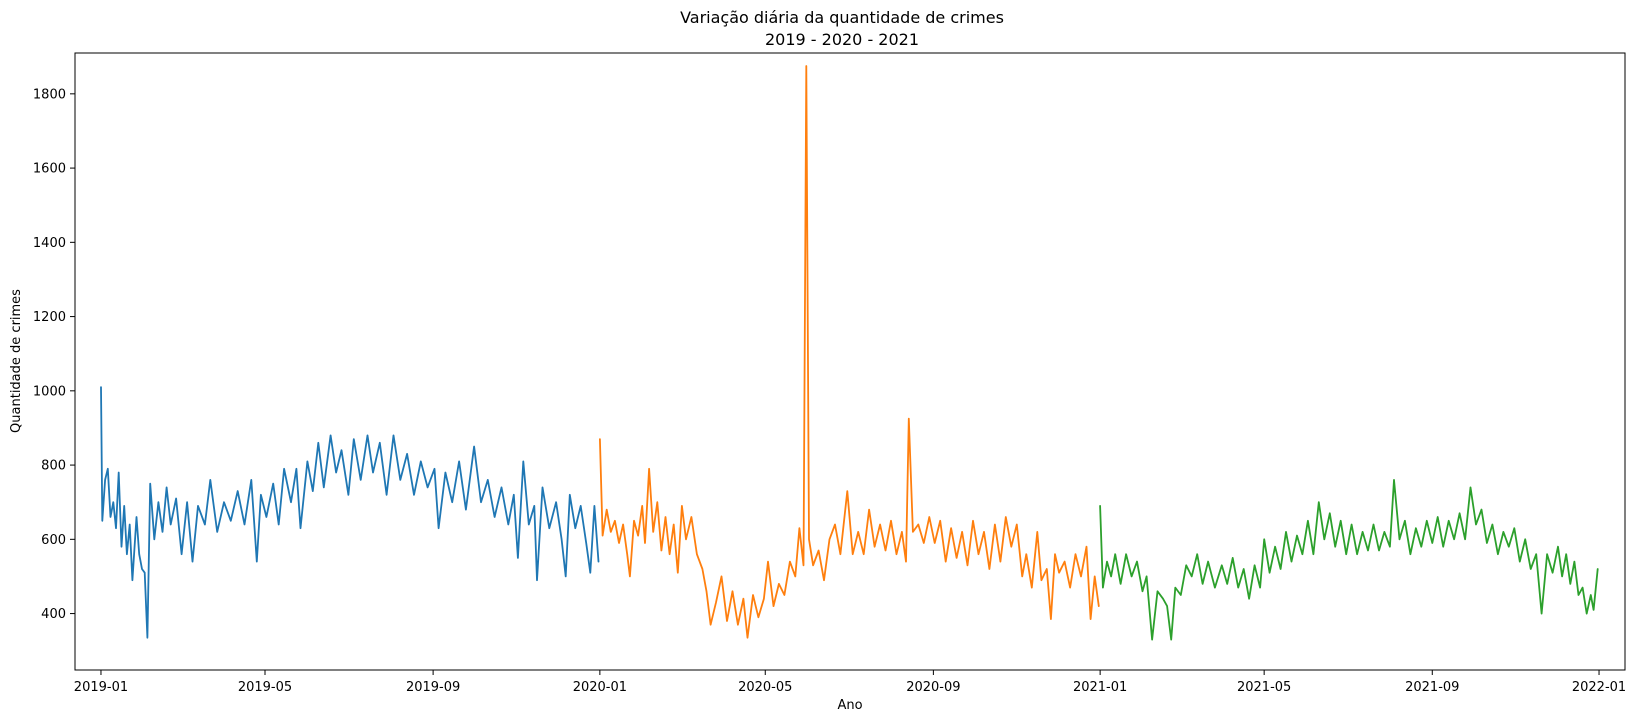  I want to click on y-axis-ticks: 400 600 800 1000 1200 1400 1600 1800, so click(54, 354).